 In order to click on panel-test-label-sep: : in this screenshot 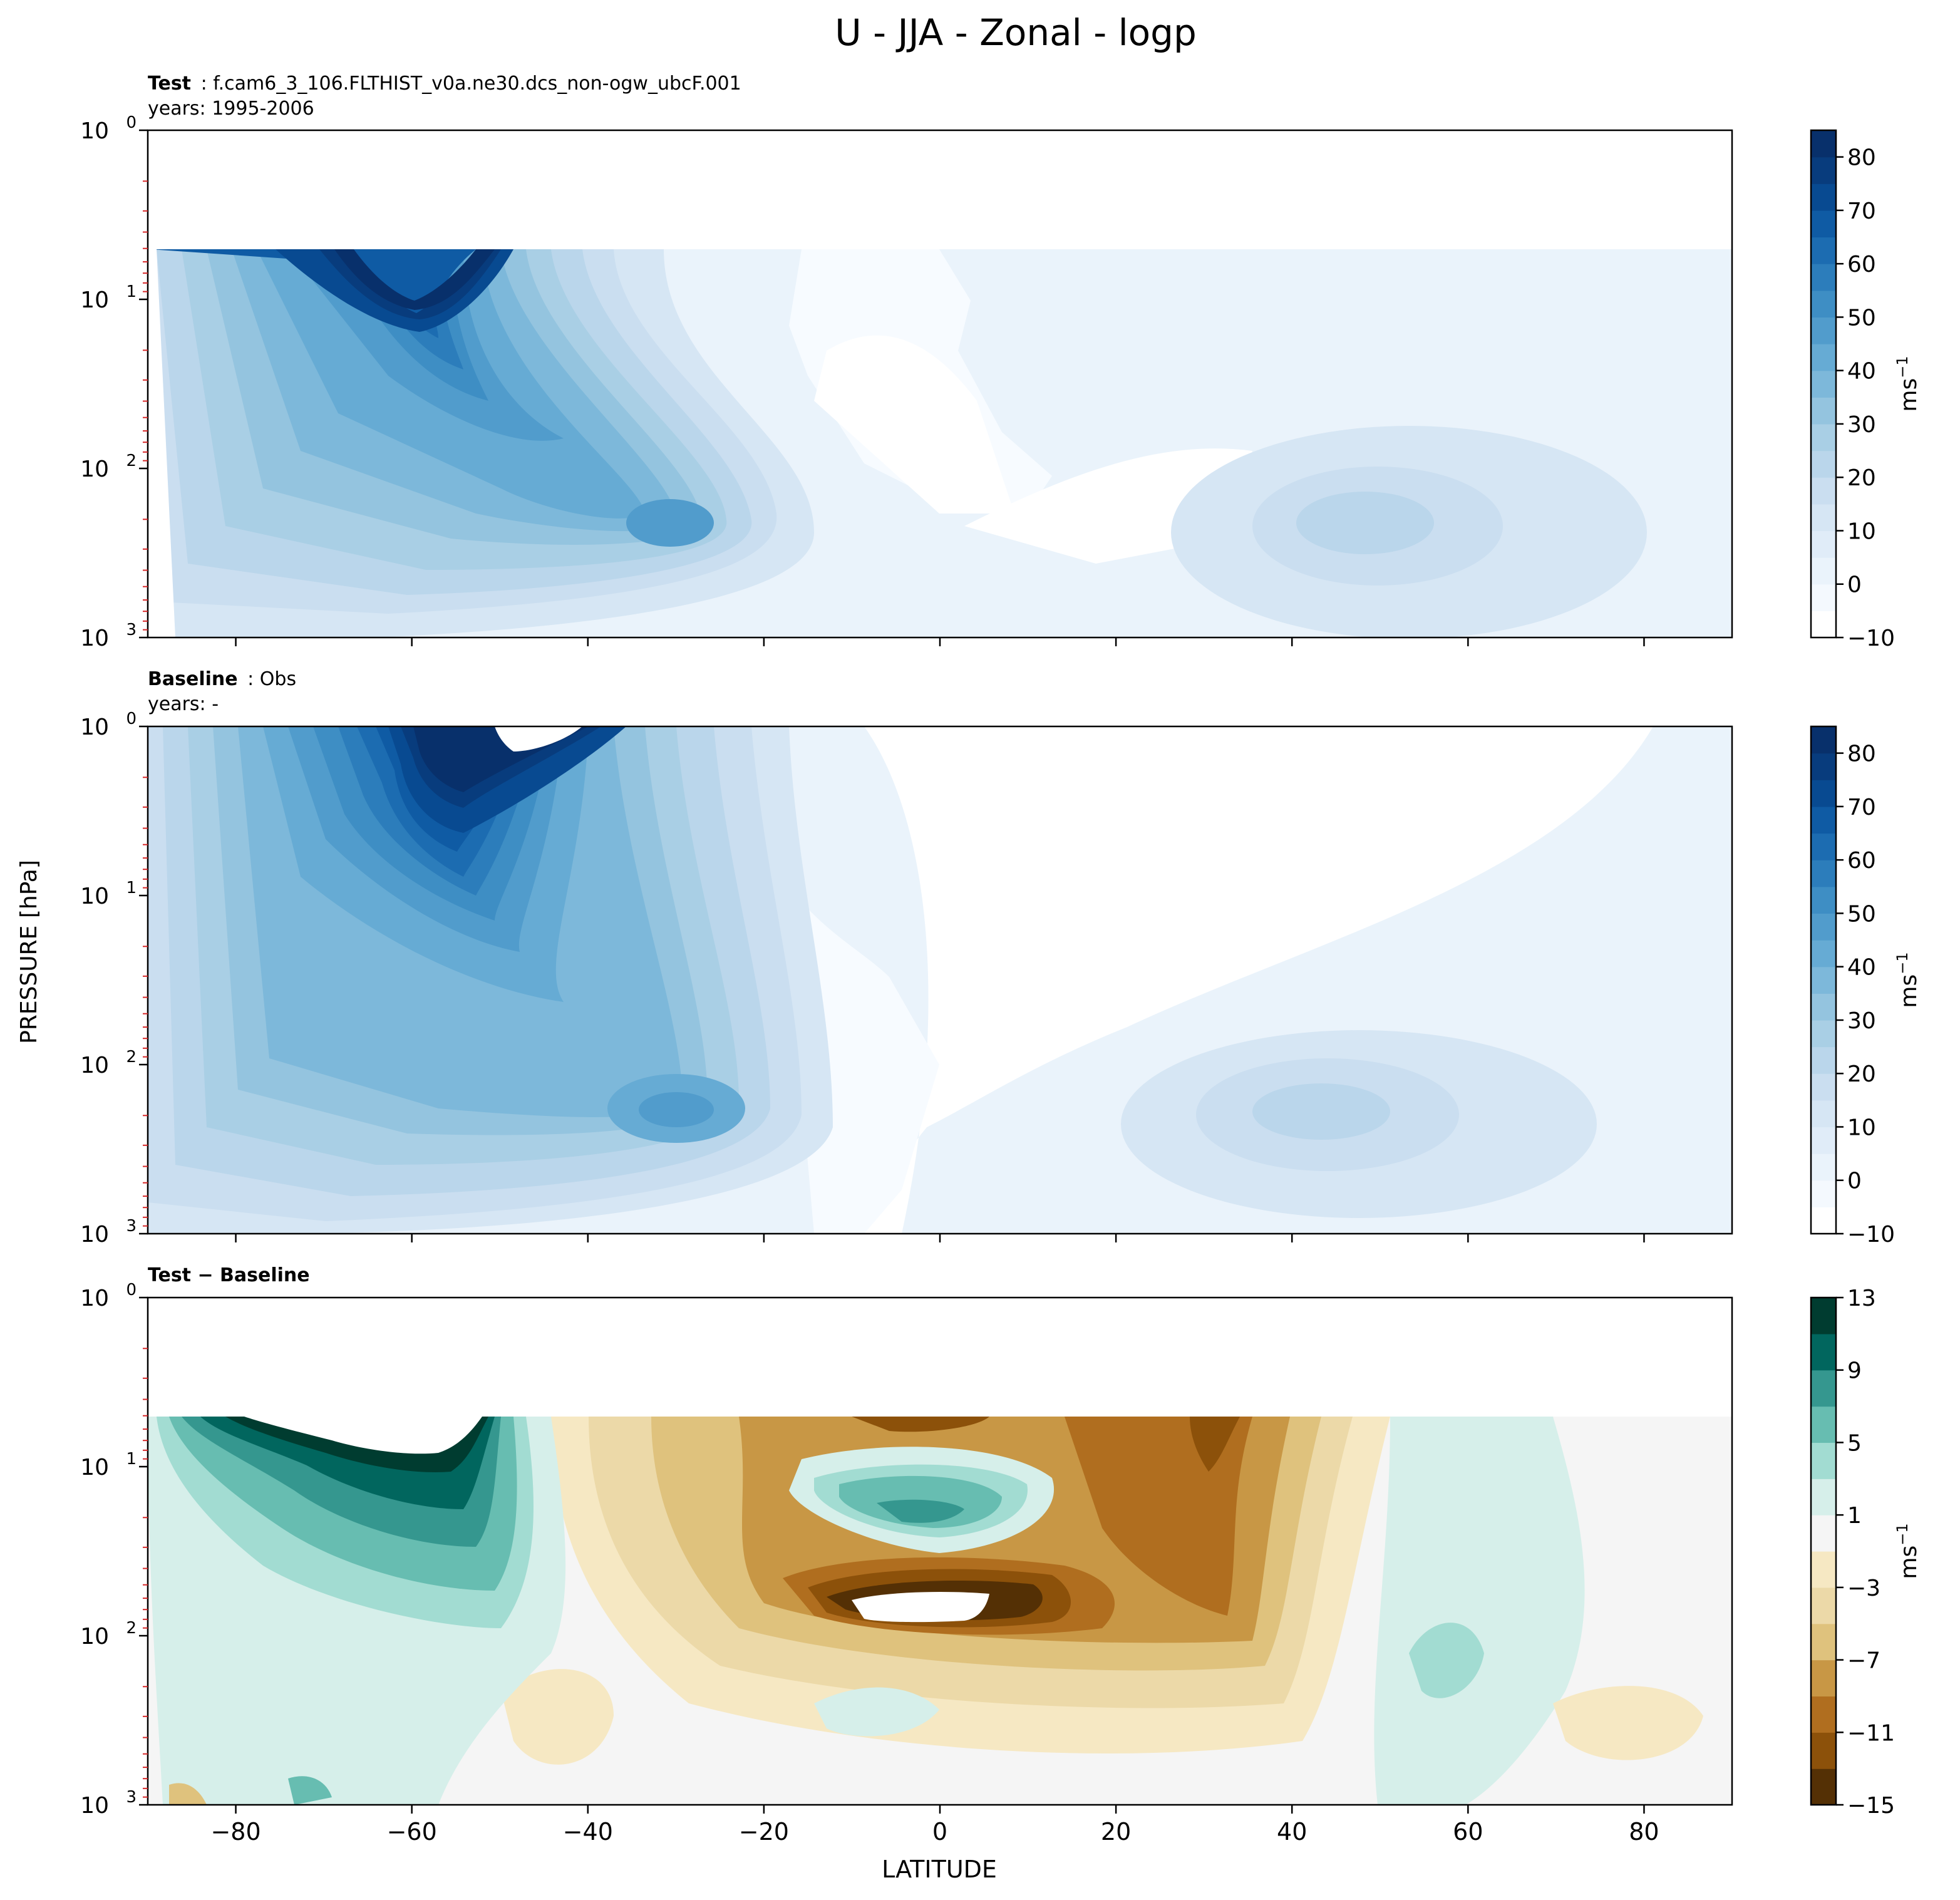, I will do `click(204, 84)`.